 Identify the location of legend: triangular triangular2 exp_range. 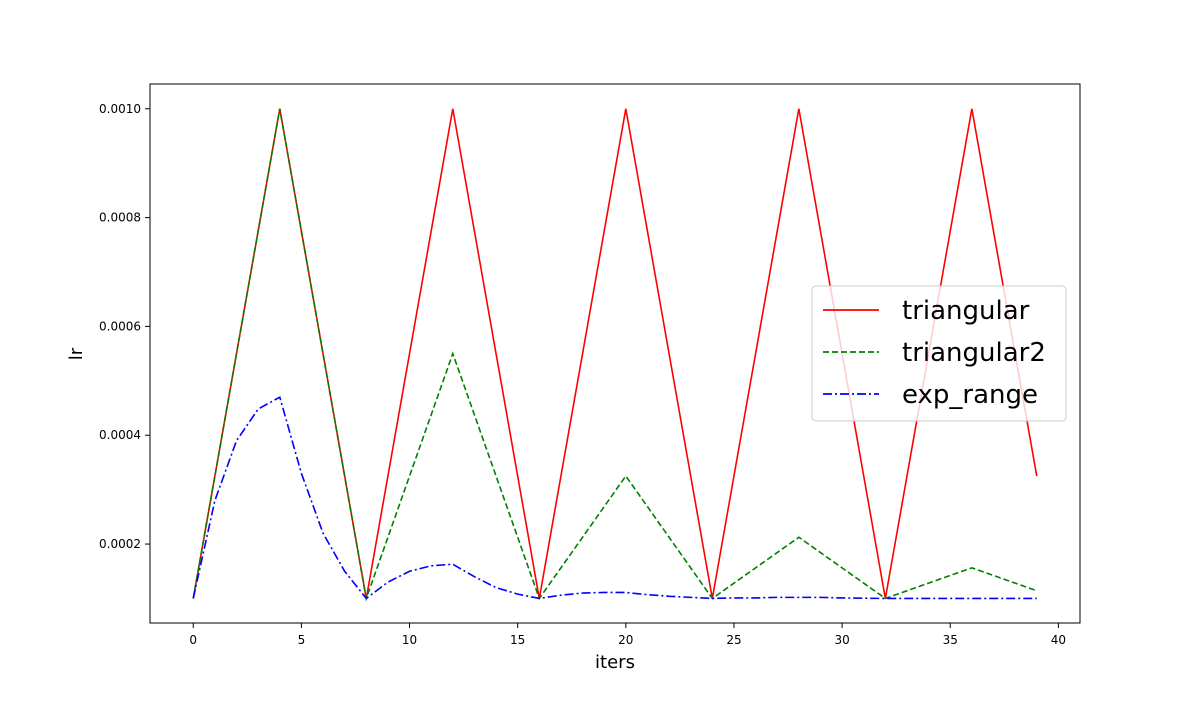
(939, 353).